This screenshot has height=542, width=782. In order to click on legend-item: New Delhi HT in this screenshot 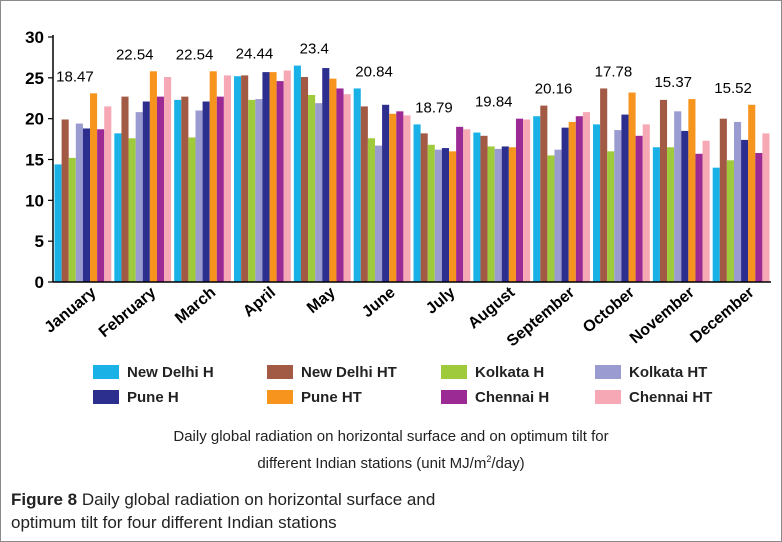, I will do `click(332, 372)`.